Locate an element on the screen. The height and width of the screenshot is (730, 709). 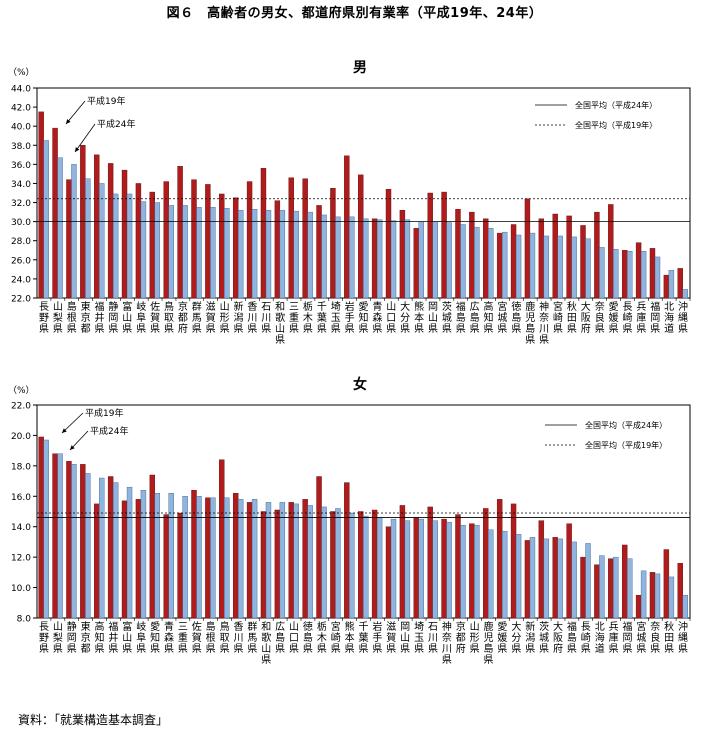
x-tick-label-char: 本 is located at coordinates (350, 637).